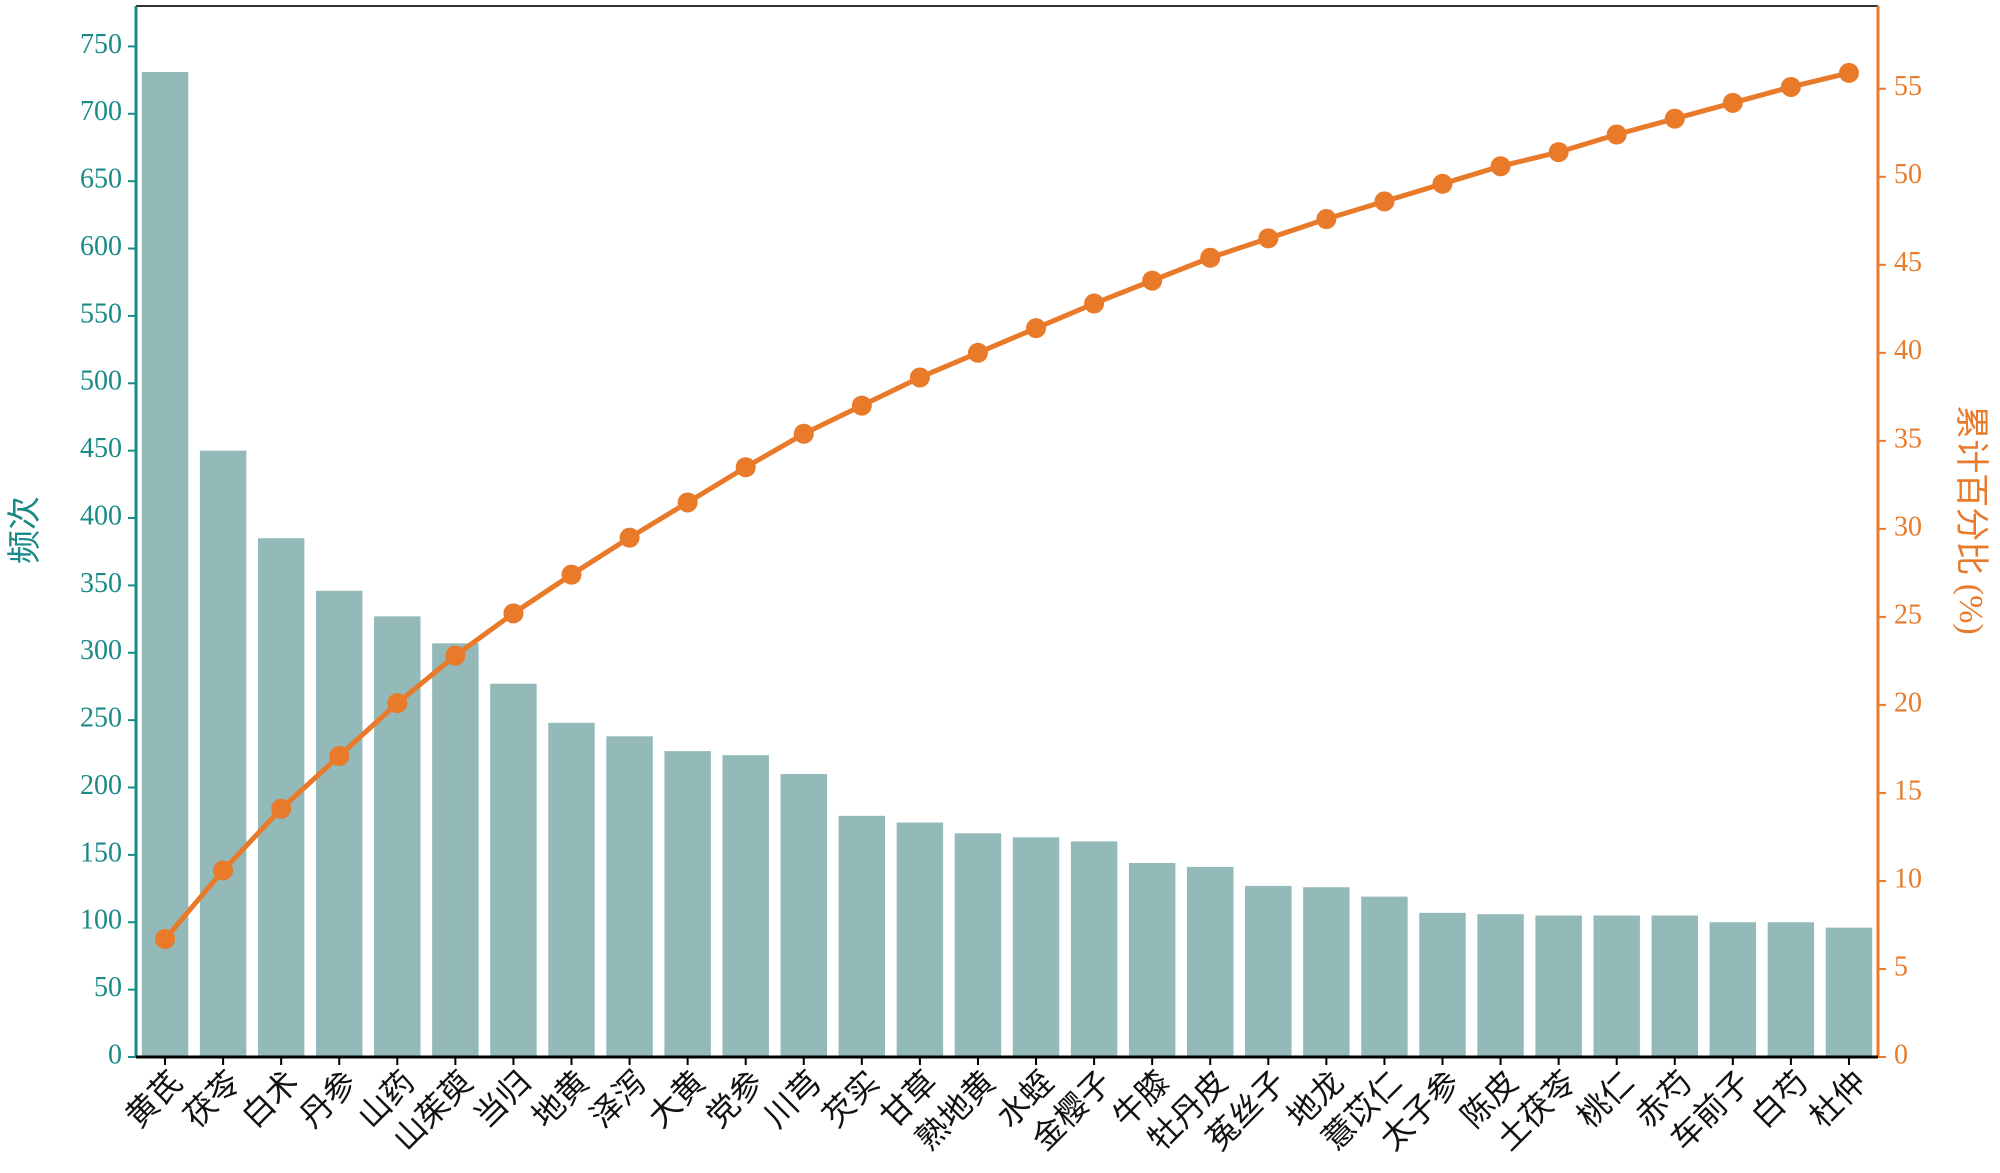  What do you see at coordinates (1908, 174) in the screenshot?
I see `y2-tick-label: 50` at bounding box center [1908, 174].